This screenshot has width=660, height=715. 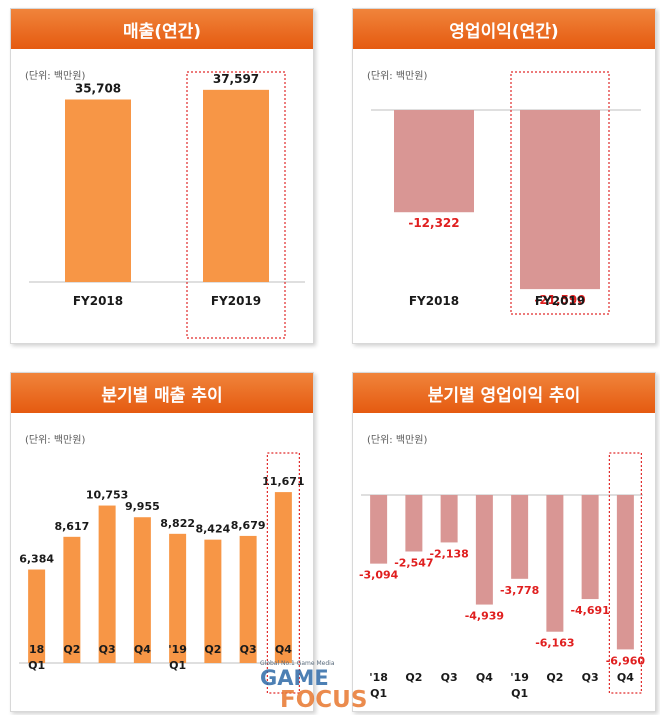 What do you see at coordinates (433, 223) in the screenshot?
I see `data-label-1: -12,322` at bounding box center [433, 223].